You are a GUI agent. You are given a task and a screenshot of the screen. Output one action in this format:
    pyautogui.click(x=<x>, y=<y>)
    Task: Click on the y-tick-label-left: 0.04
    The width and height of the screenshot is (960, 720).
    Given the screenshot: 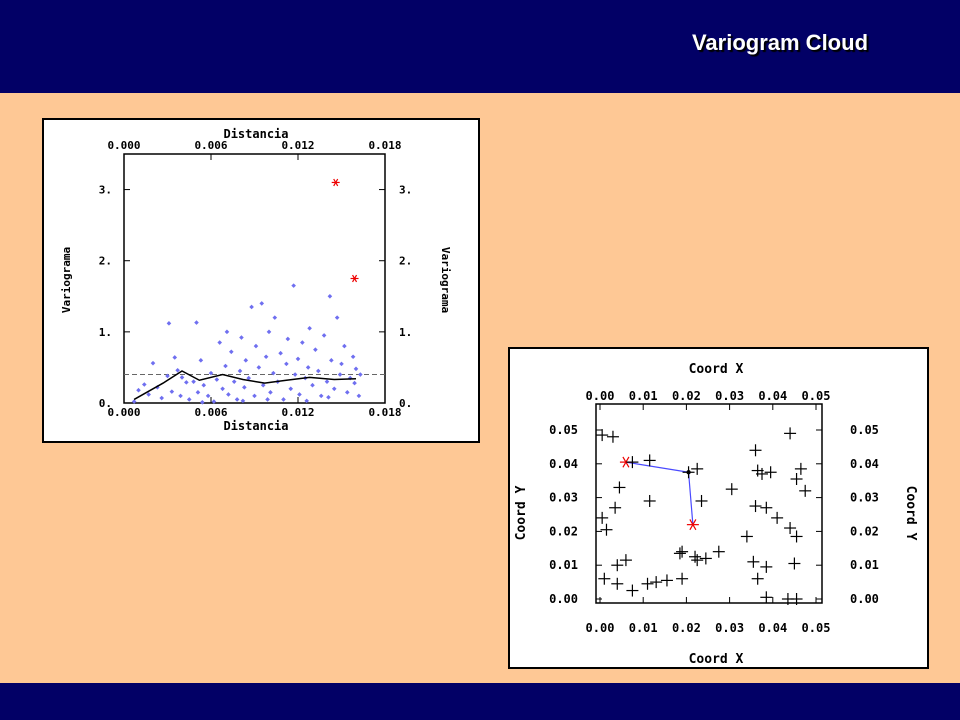 What is the action you would take?
    pyautogui.click(x=563, y=464)
    